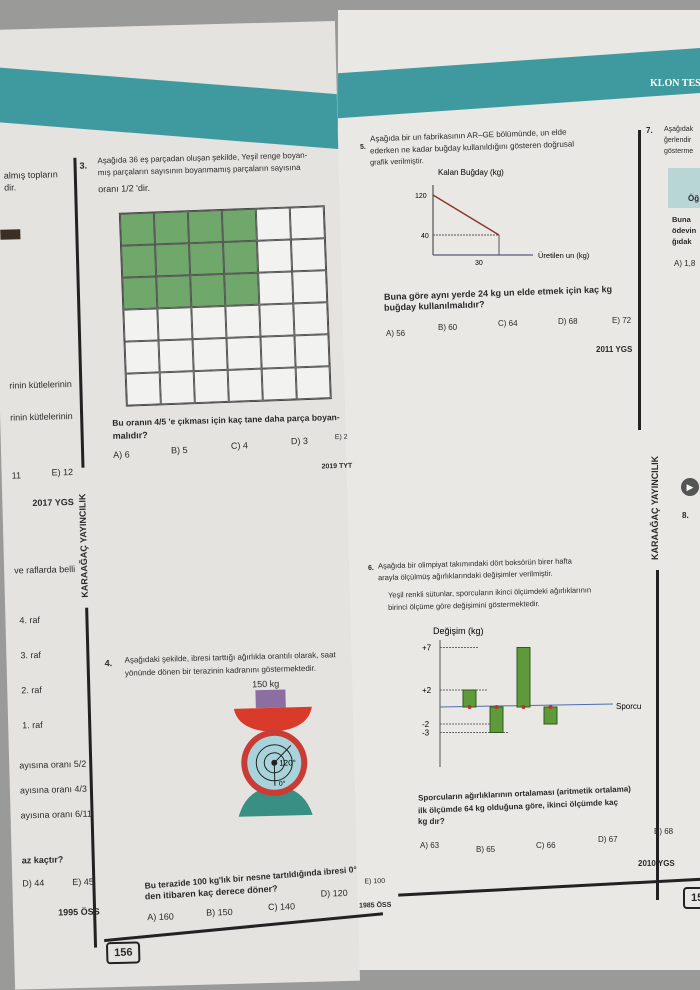  Describe the element at coordinates (425, 236) in the screenshot. I see `y-tick-label: 40` at that location.